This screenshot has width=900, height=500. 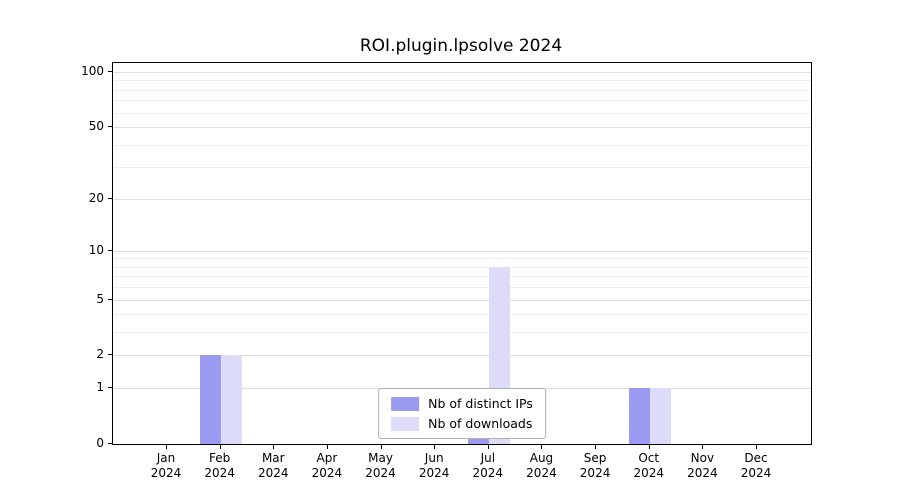 What do you see at coordinates (231, 399) in the screenshot?
I see `bar-downloads-feb` at bounding box center [231, 399].